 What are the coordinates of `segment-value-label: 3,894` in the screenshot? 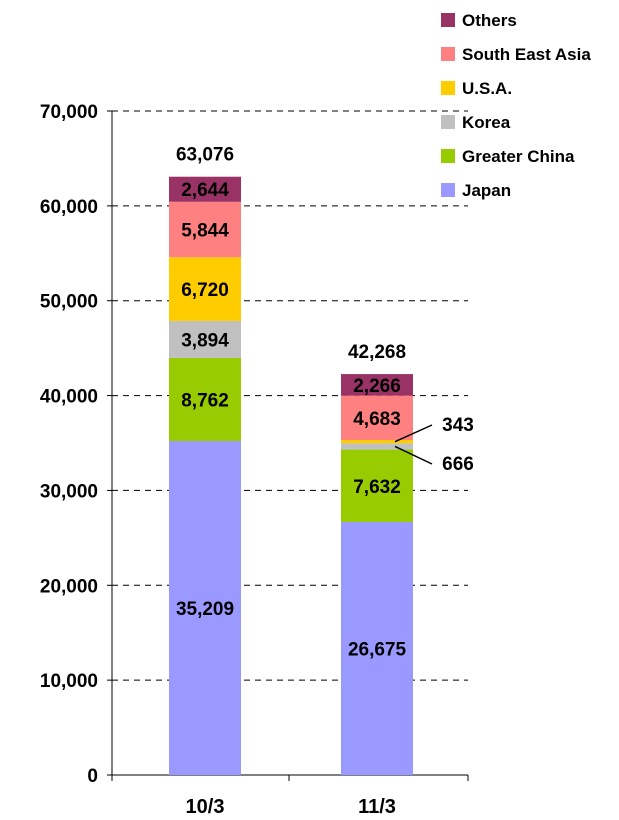 It's located at (205, 340).